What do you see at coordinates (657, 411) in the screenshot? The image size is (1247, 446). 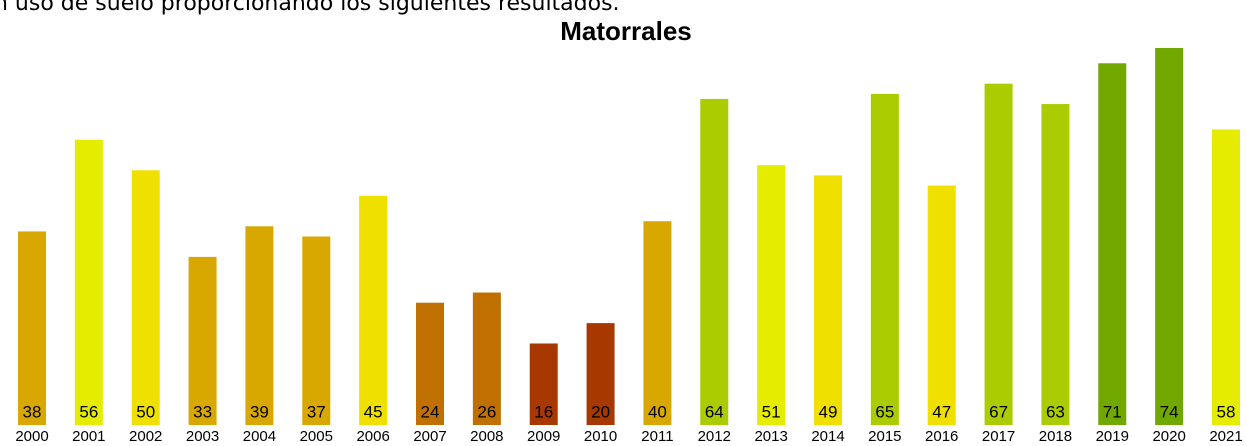 I see `value-label: 40` at bounding box center [657, 411].